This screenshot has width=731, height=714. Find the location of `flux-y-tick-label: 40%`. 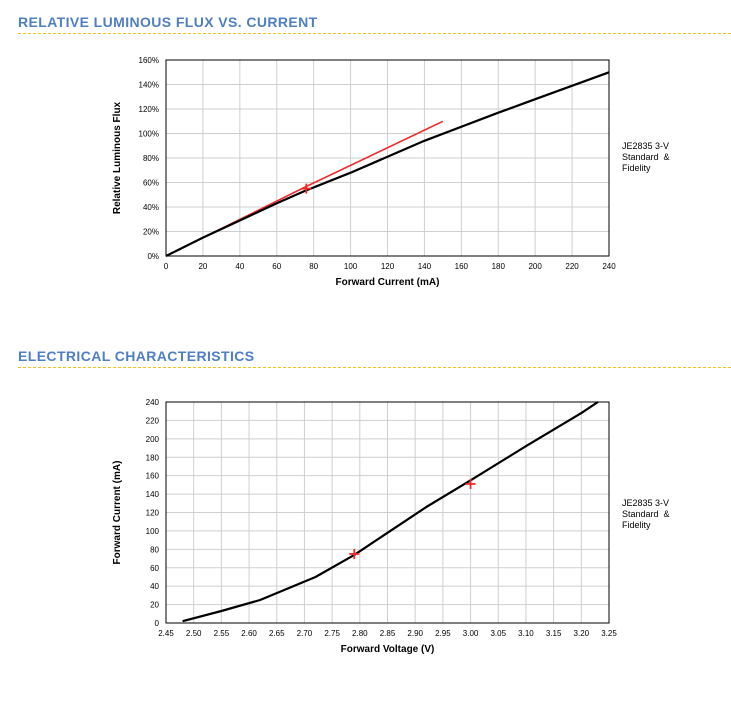

flux-y-tick-label: 40% is located at coordinates (151, 207).